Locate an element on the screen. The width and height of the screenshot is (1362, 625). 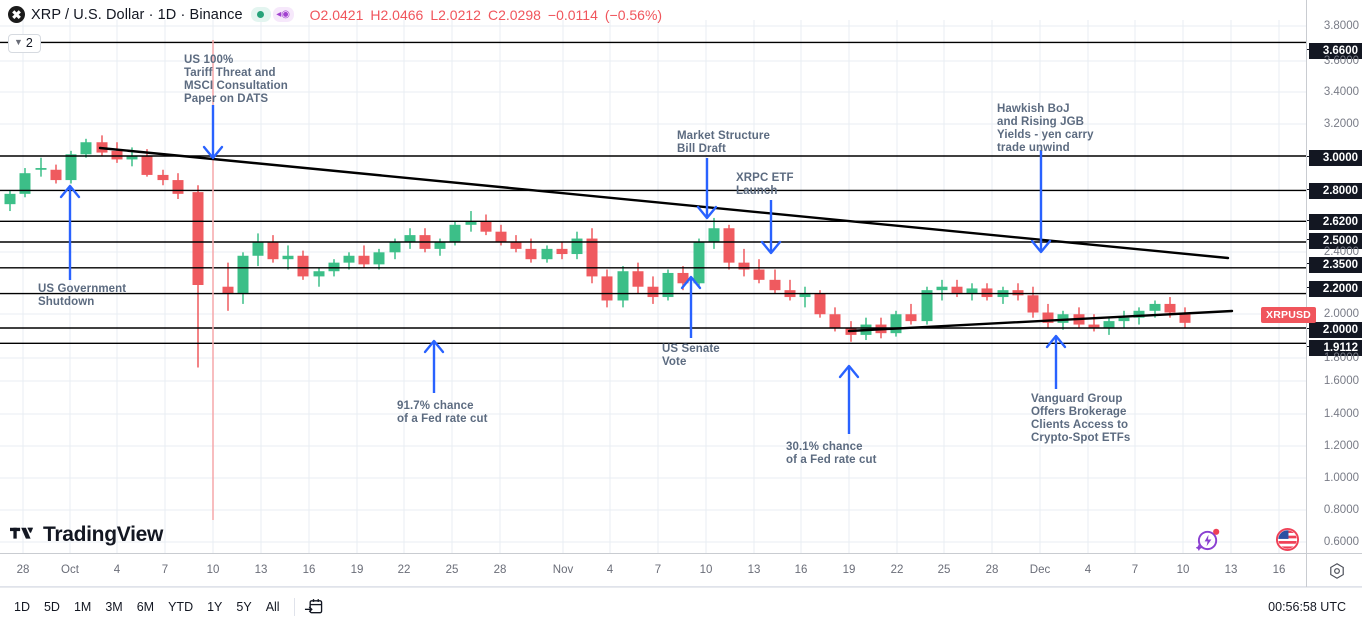
arrow-gov-shutdown is located at coordinates (70, 232).